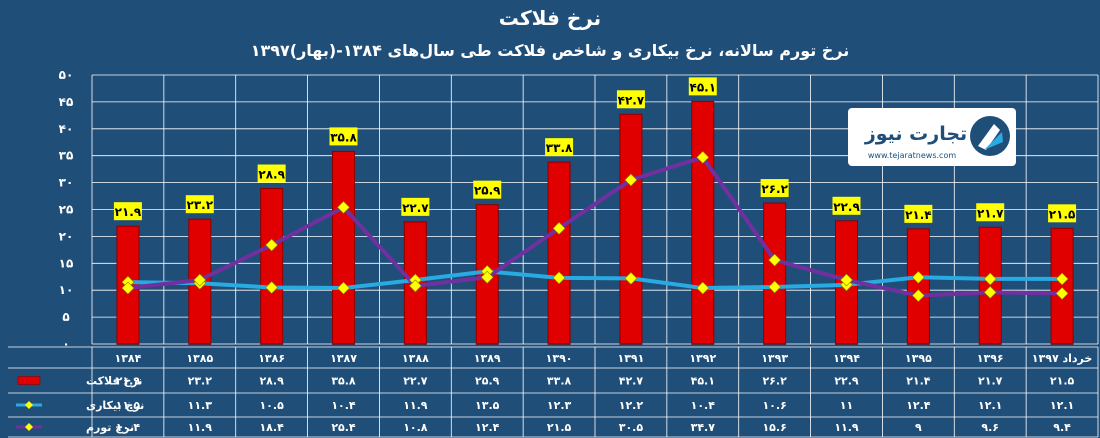 This screenshot has width=1100, height=438. I want to click on bar-data-label: ۲۶.۲, so click(774, 189).